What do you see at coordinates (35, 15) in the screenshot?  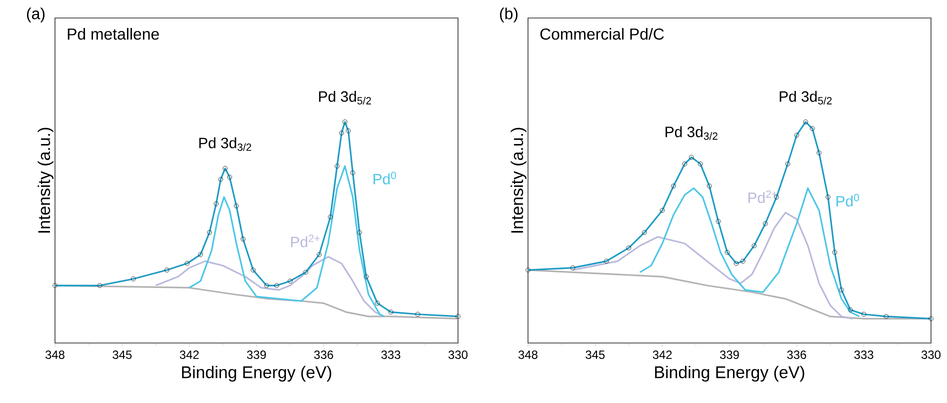 I see `text: (a)` at bounding box center [35, 15].